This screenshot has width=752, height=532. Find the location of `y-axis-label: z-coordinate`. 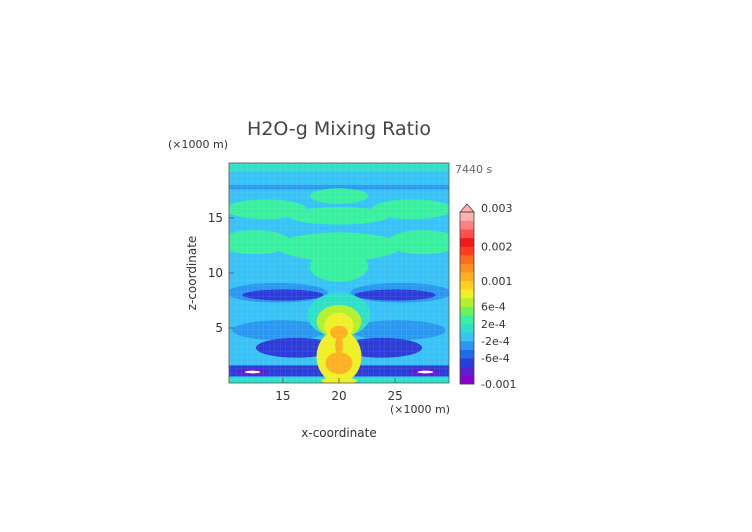

y-axis-label: z-coordinate is located at coordinates (192, 273).